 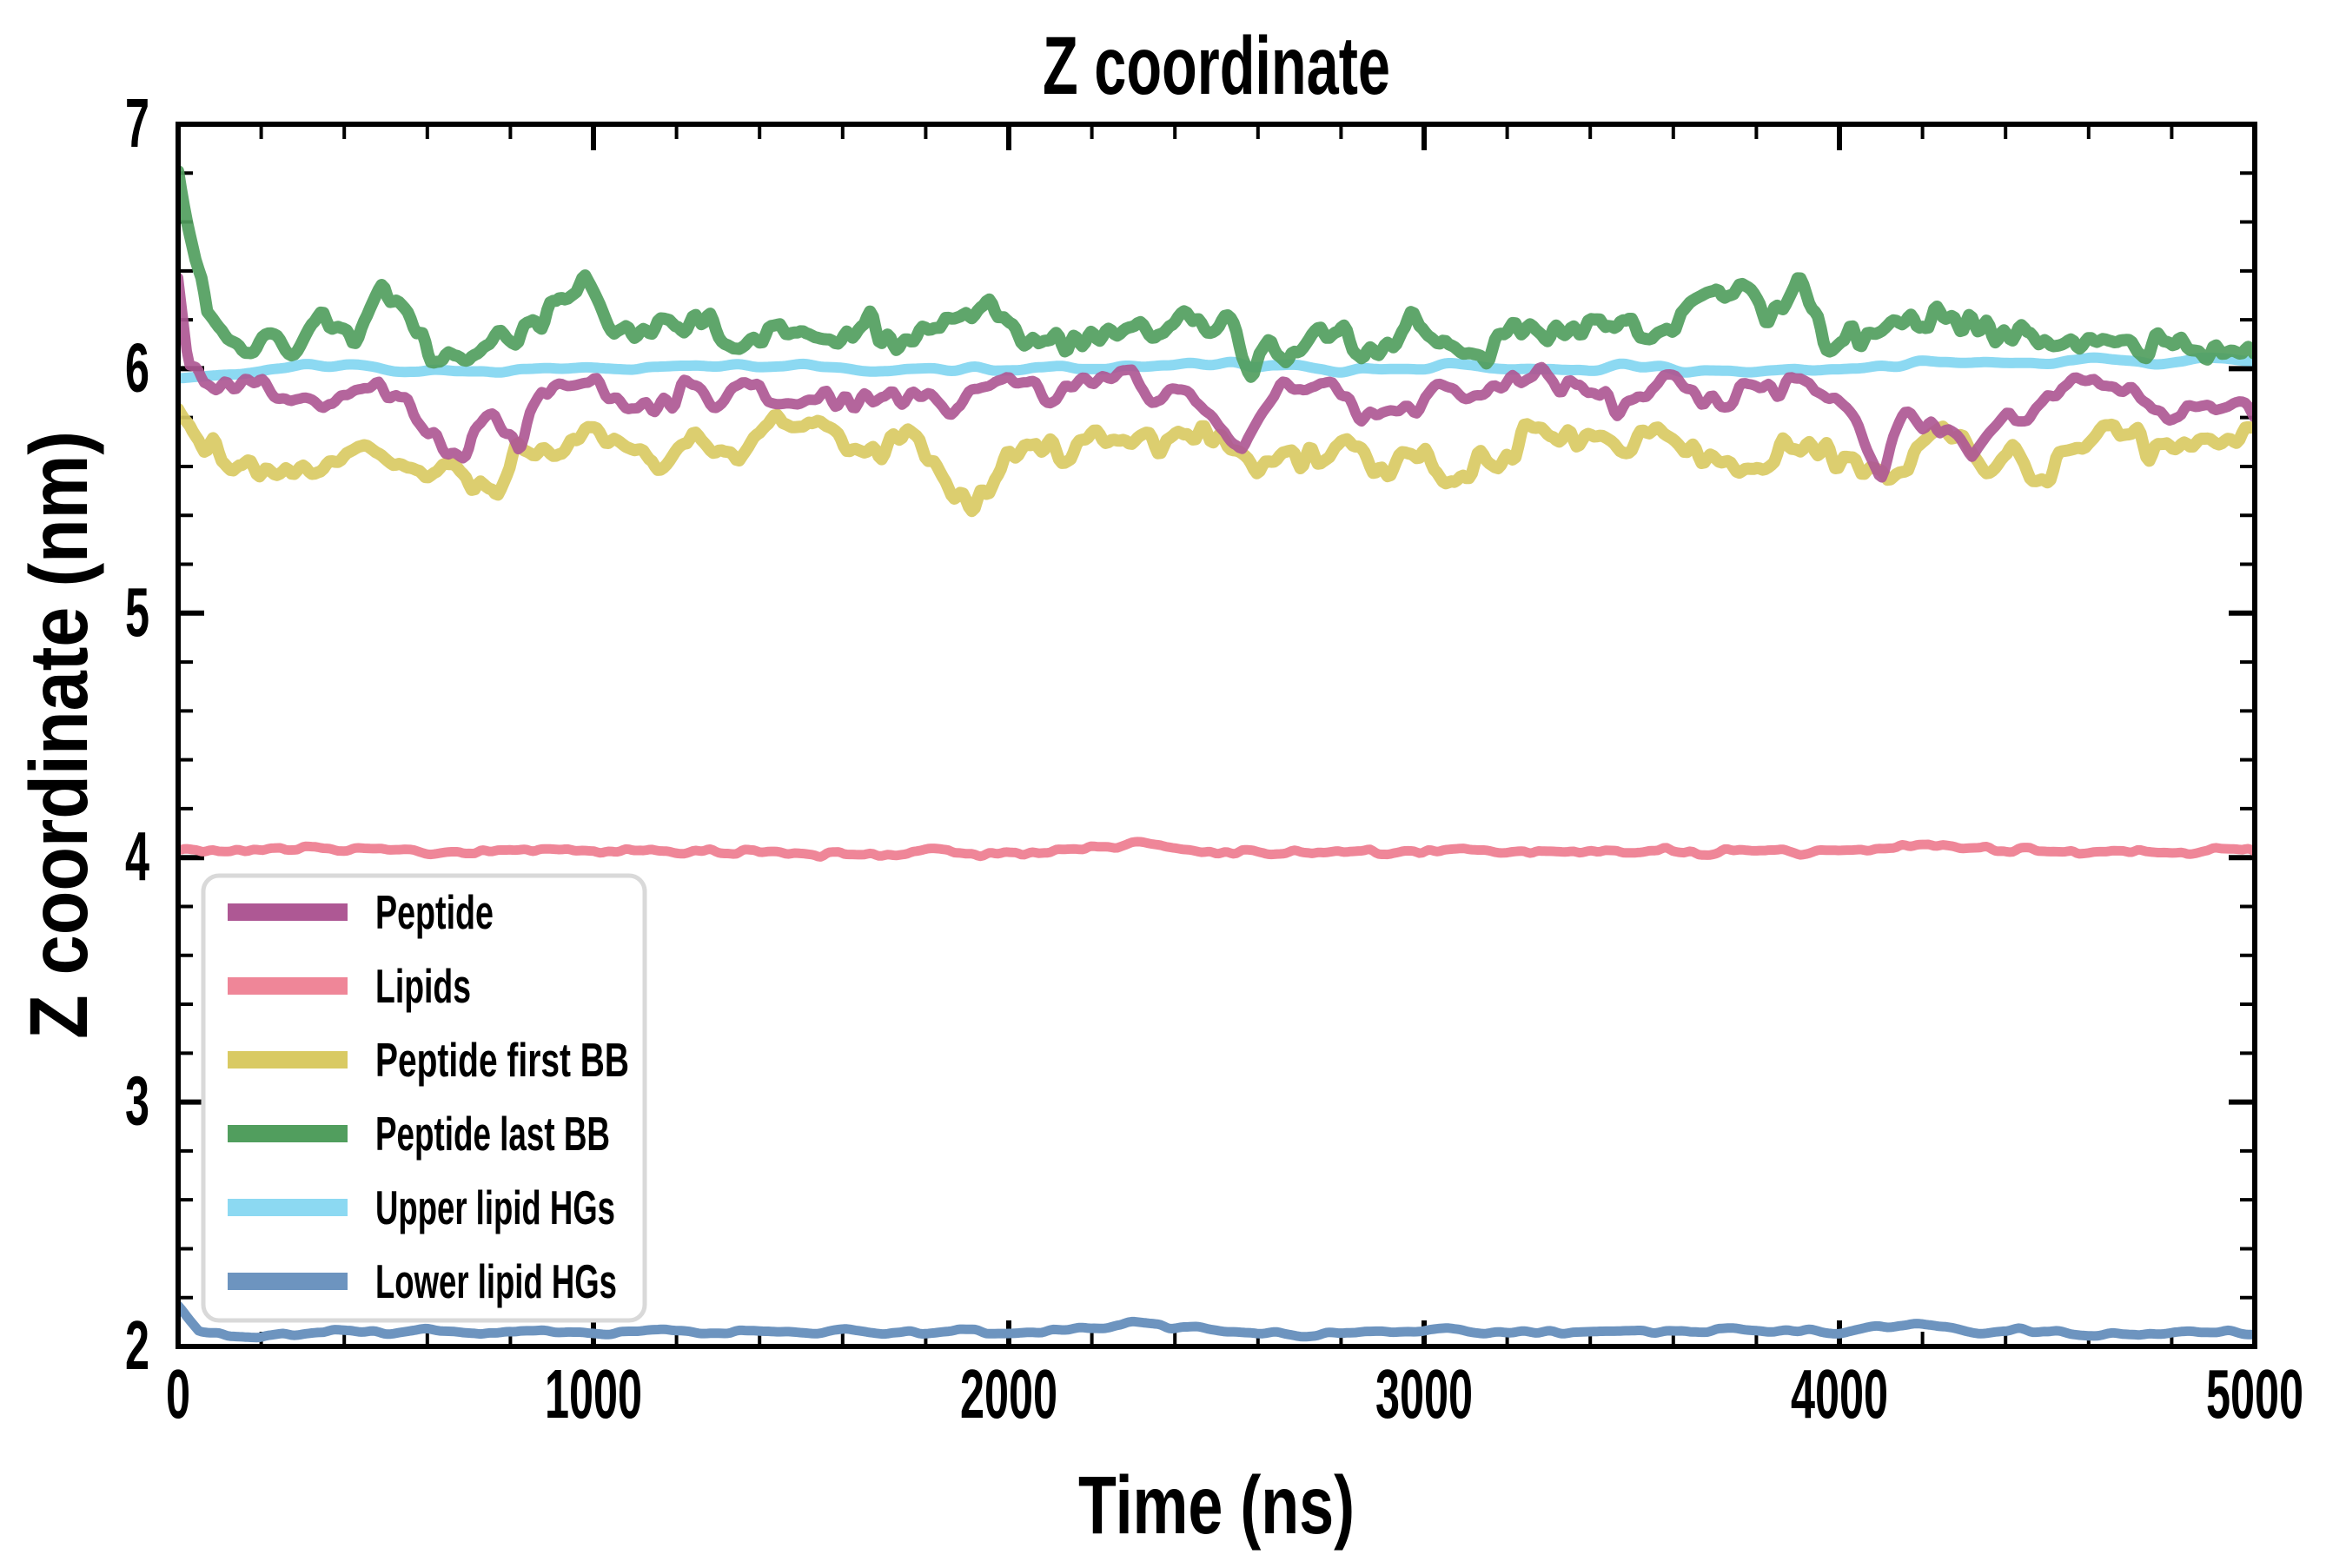 I want to click on legend-item-lower-lipid-hgs: Lower lipid HGs, so click(x=423, y=1281).